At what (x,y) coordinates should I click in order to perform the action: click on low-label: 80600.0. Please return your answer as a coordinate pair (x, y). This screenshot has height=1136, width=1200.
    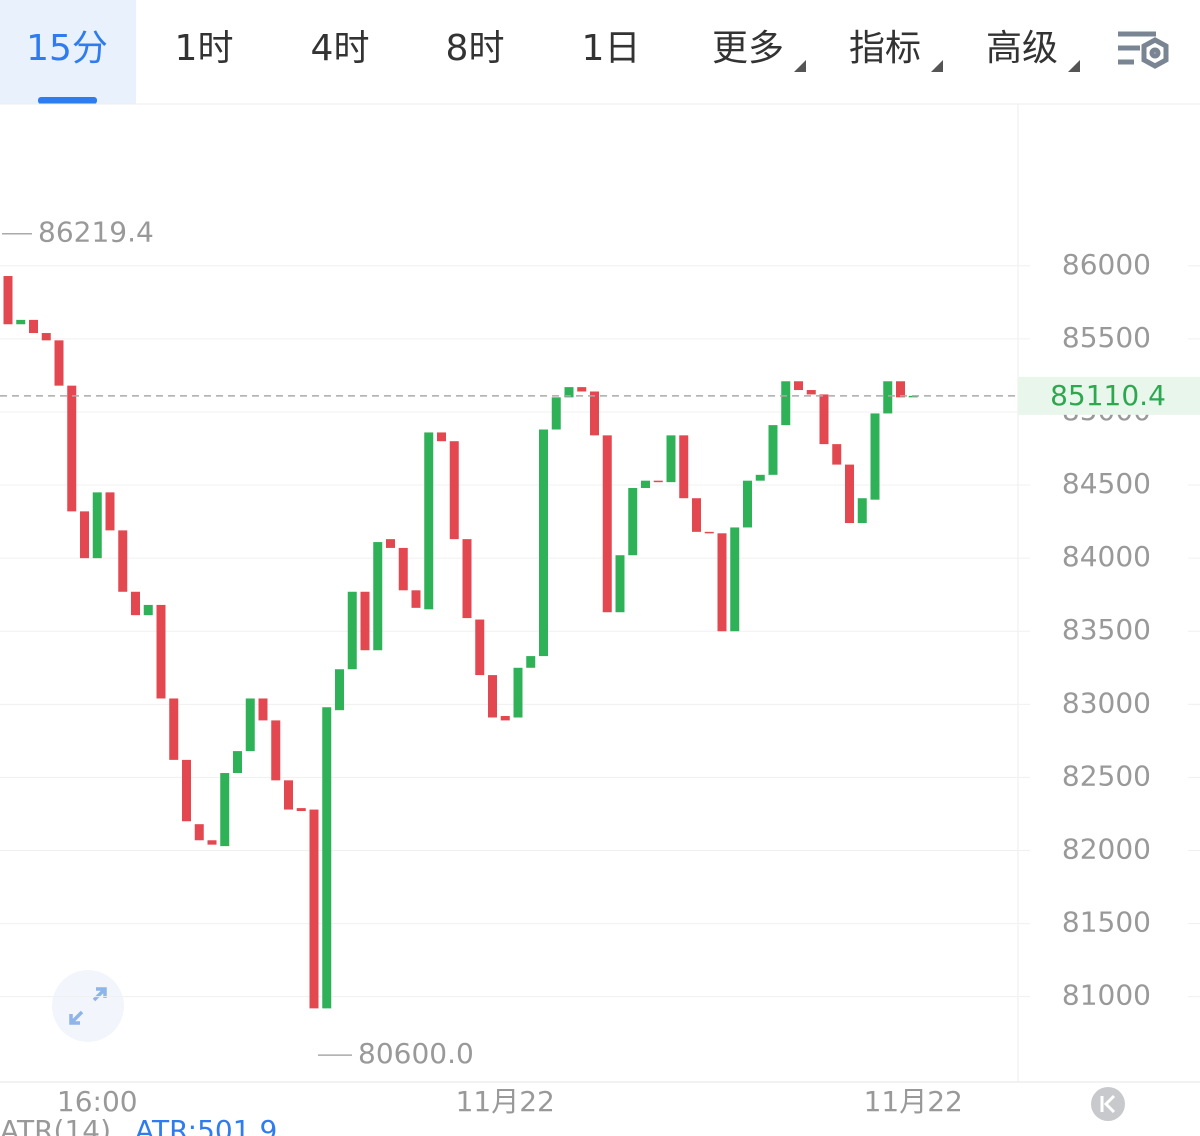
    Looking at the image, I should click on (416, 1053).